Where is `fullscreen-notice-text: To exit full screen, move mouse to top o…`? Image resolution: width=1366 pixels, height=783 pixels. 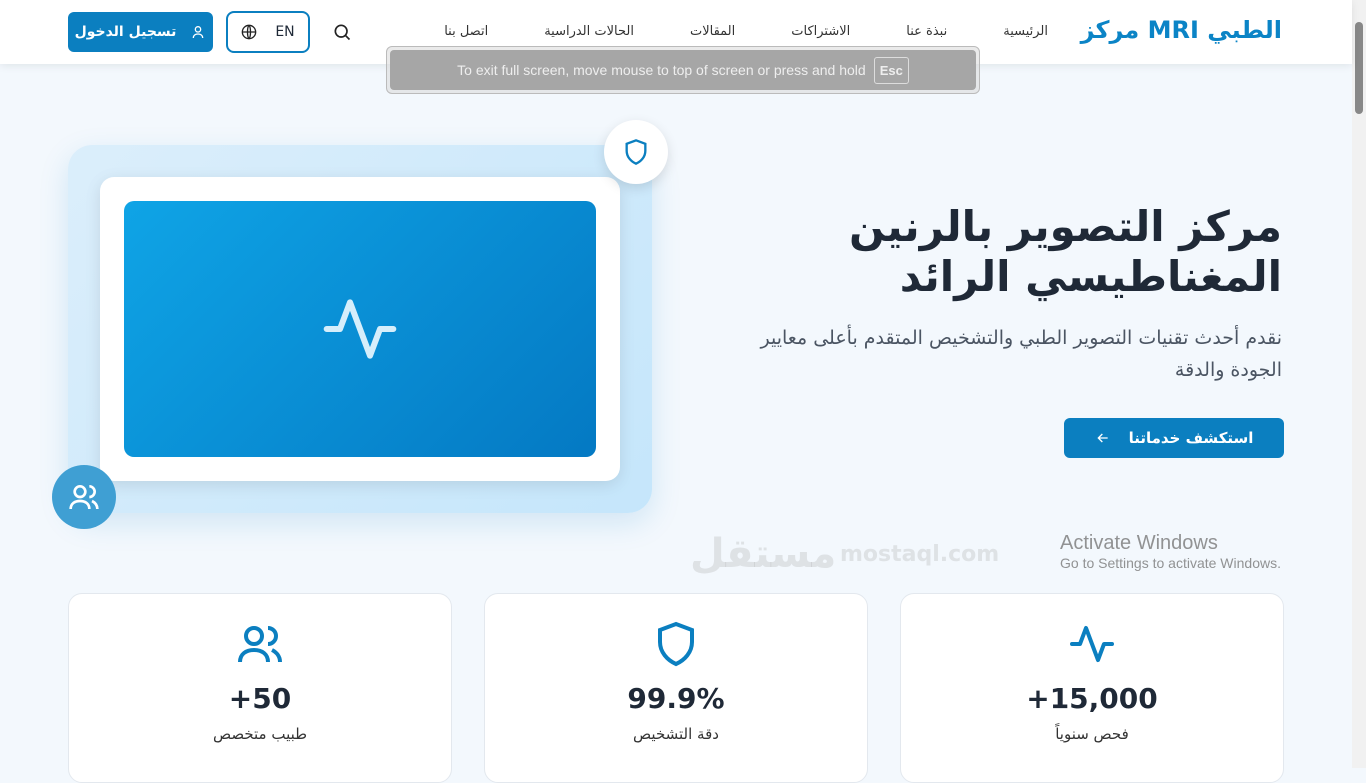 fullscreen-notice-text: To exit full screen, move mouse to top o… is located at coordinates (661, 70).